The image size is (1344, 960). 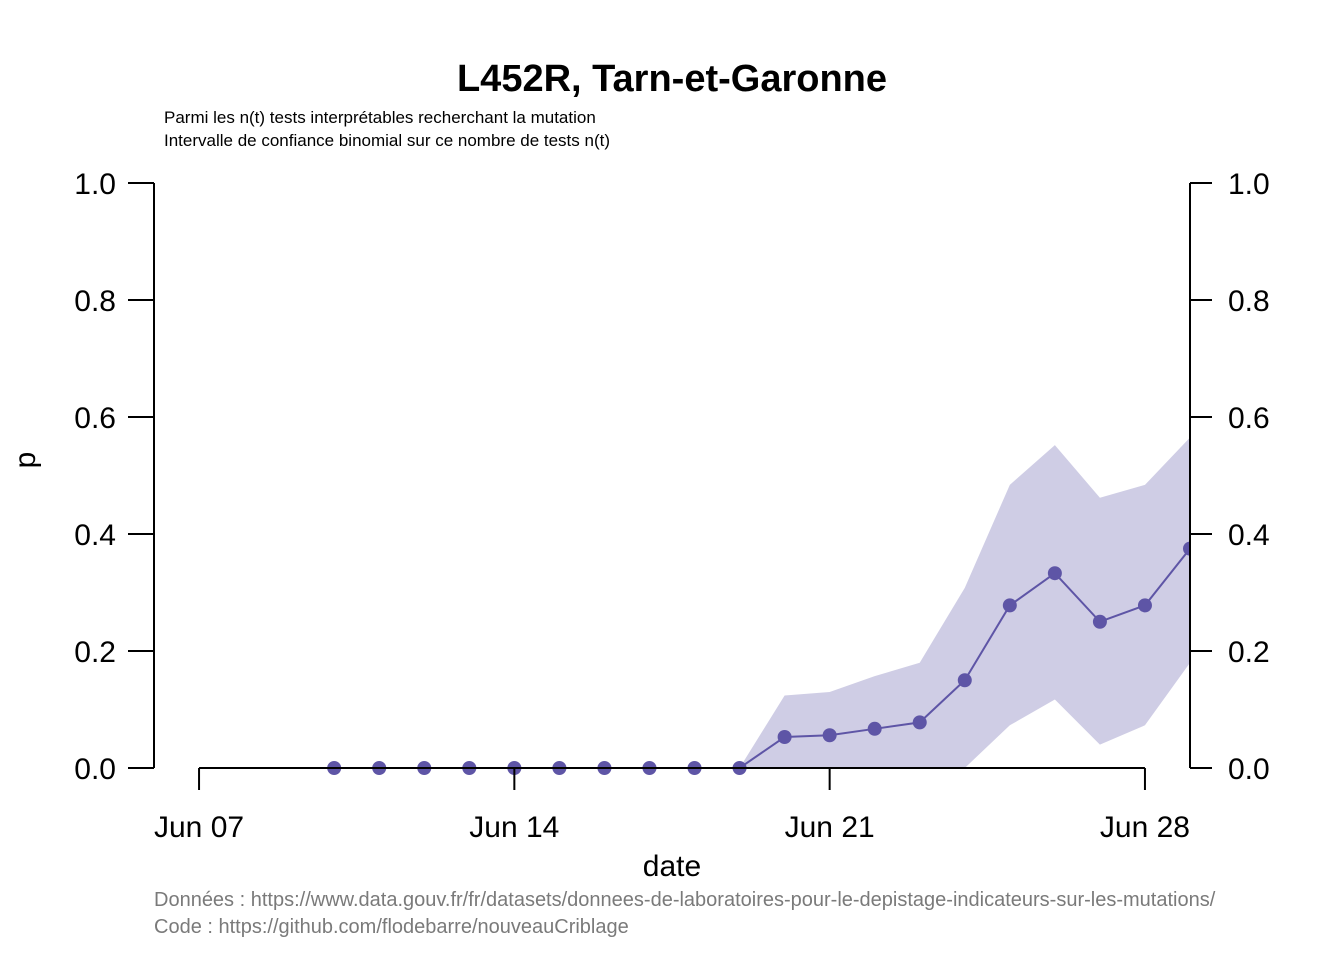 What do you see at coordinates (1249, 184) in the screenshot?
I see `y-tick-label-right: 1.0` at bounding box center [1249, 184].